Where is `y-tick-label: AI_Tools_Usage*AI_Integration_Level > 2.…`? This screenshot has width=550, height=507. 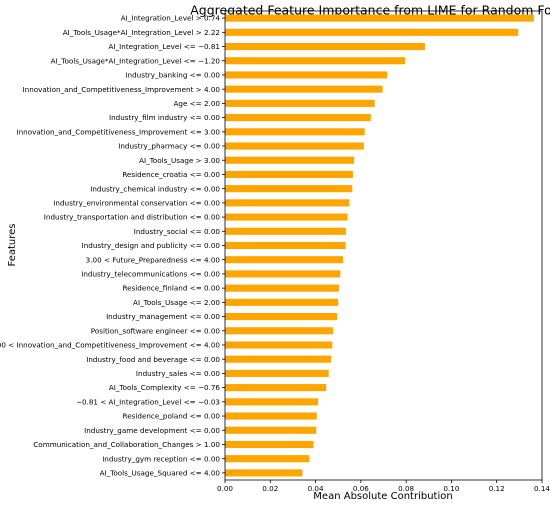
y-tick-label: AI_Tools_Usage*AI_Integration_Level > 2.… is located at coordinates (141, 32).